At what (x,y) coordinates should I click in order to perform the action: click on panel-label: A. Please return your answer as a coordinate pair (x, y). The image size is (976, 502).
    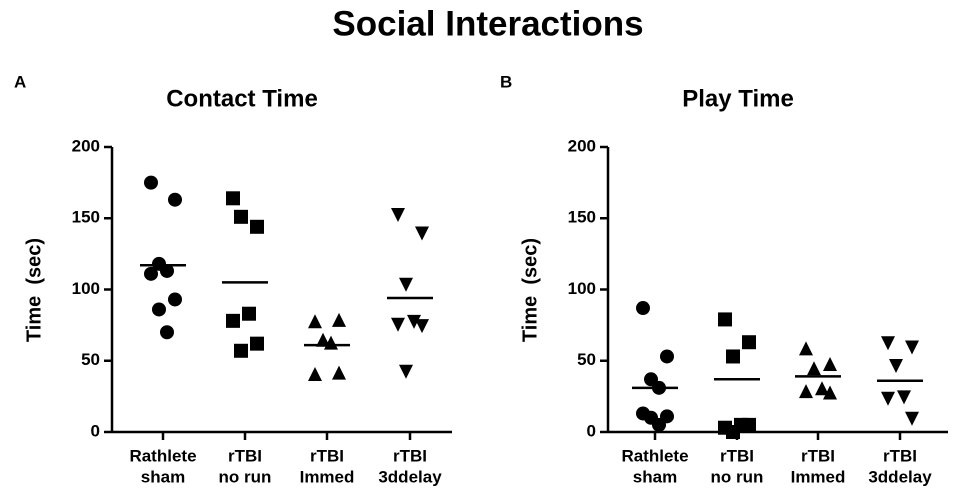
    Looking at the image, I should click on (20, 81).